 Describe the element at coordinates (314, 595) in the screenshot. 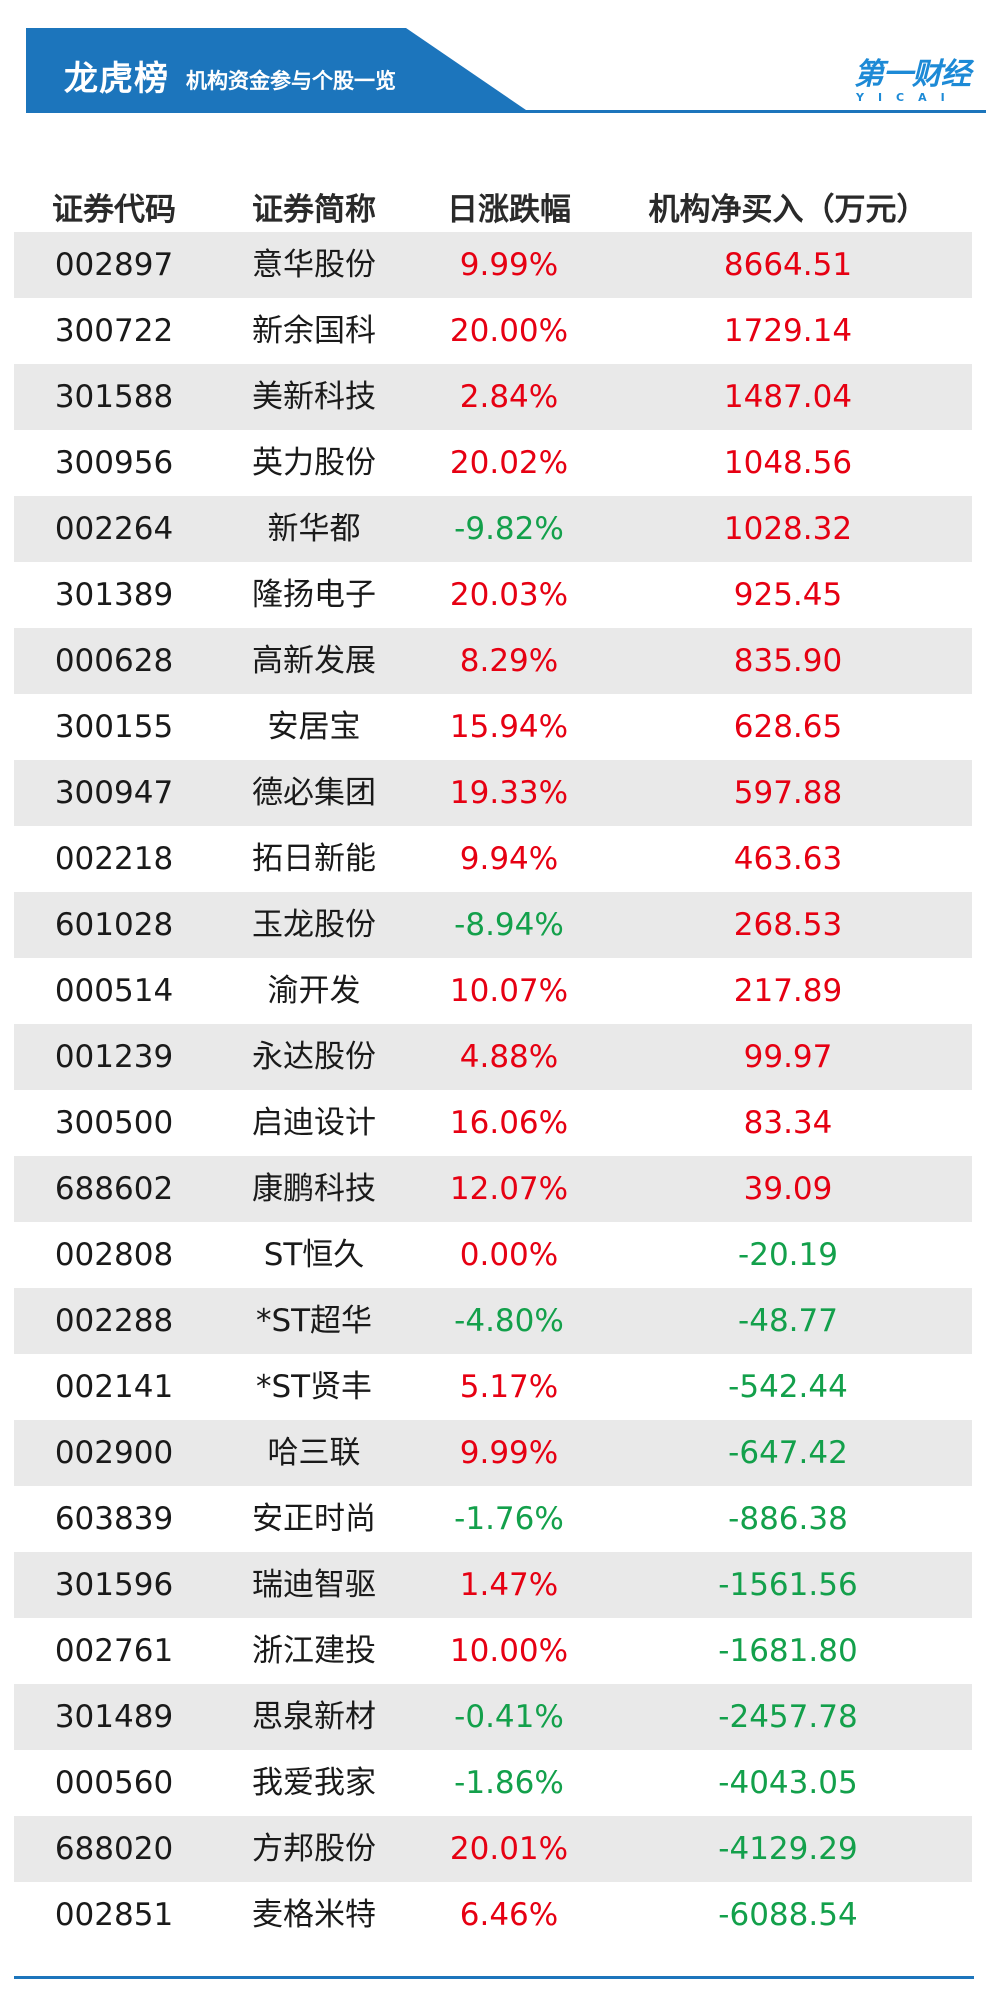

I see `stock-name: 隆扬电子` at that location.